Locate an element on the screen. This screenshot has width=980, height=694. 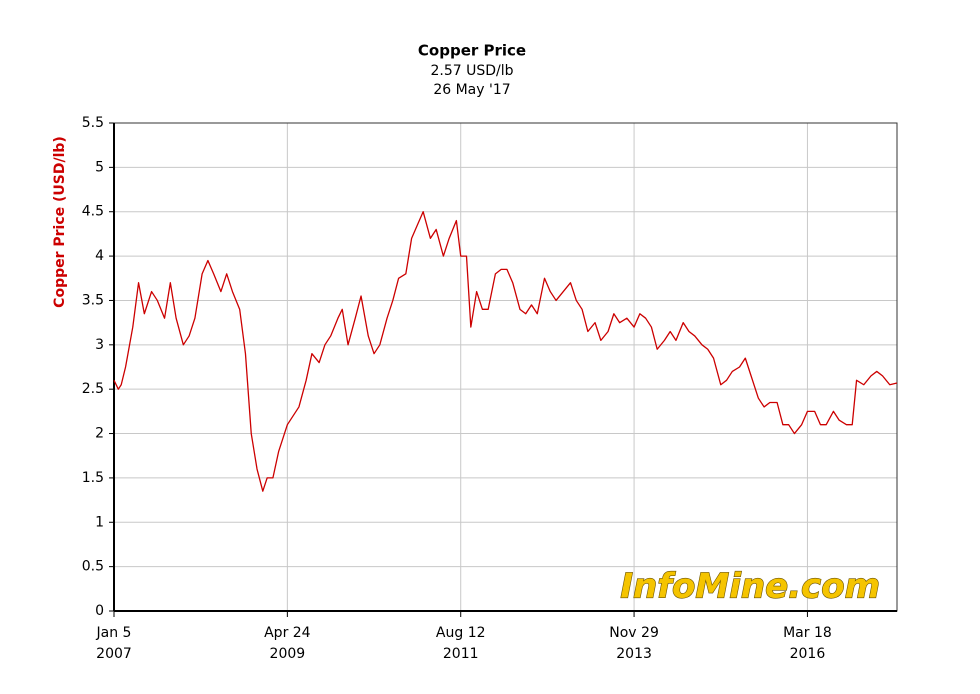
chart-subtitle: 2.57 USD/lb is located at coordinates (471, 71).